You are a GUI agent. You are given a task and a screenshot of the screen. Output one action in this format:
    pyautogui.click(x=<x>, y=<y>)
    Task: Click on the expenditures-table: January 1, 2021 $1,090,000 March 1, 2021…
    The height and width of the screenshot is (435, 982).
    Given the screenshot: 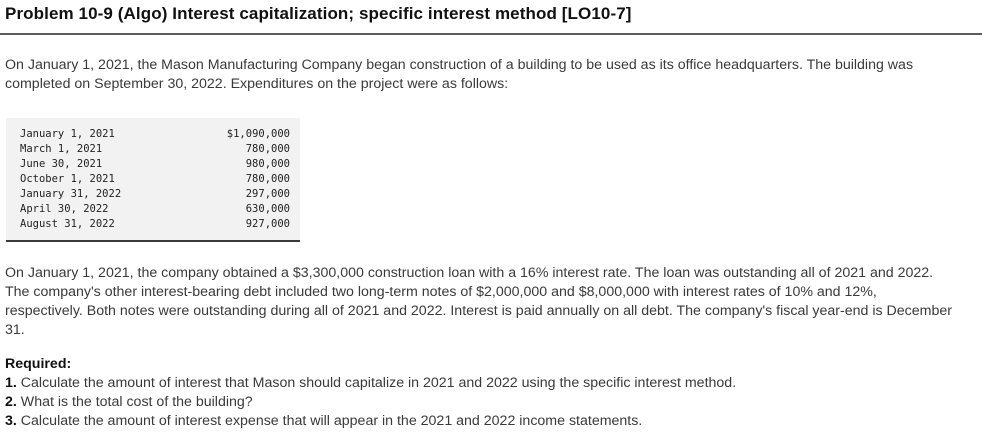 What is the action you would take?
    pyautogui.click(x=153, y=180)
    